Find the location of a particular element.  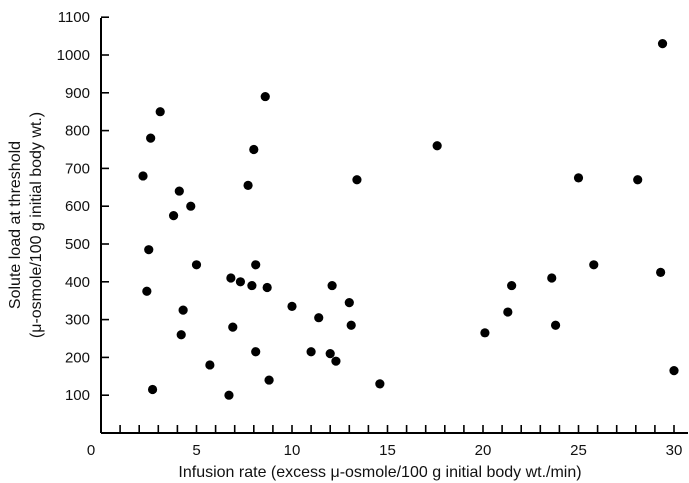

y-ticks: 100 200 300 400 500 600 700 800 900 1000 1100 is located at coordinates (83, 206).